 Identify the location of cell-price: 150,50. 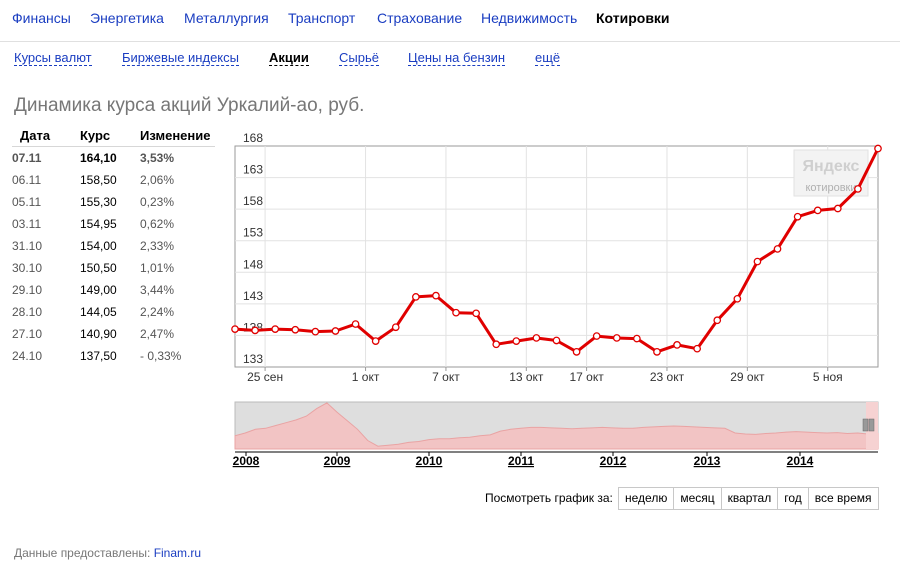
(98, 268).